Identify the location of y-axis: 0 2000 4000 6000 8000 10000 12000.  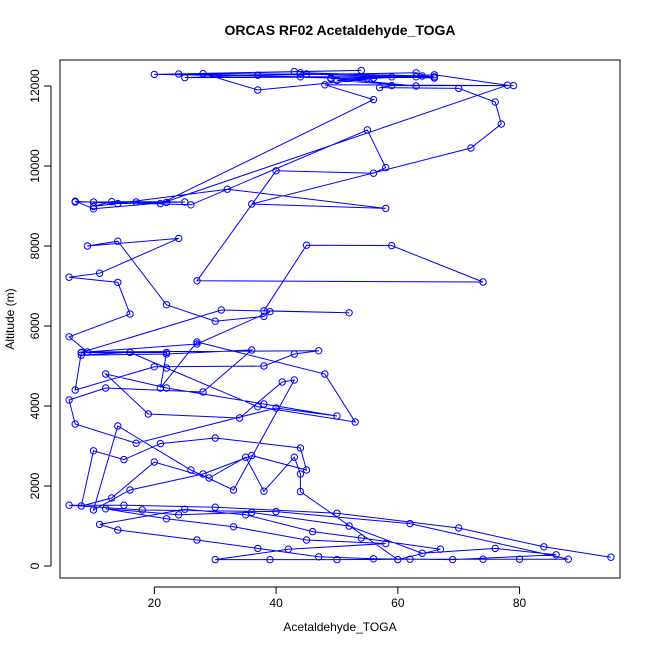
(40, 319).